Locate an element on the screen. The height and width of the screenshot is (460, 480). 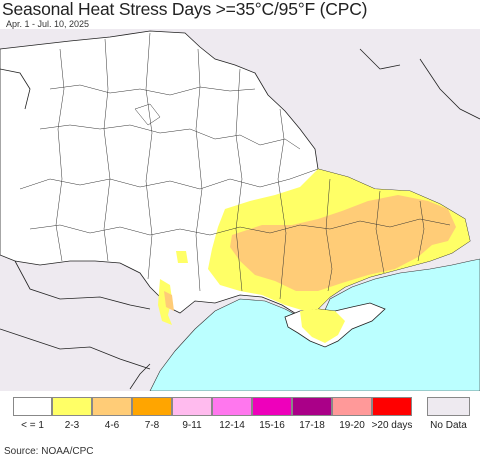
heat-zone-2-3-crimea is located at coordinates (322, 326).